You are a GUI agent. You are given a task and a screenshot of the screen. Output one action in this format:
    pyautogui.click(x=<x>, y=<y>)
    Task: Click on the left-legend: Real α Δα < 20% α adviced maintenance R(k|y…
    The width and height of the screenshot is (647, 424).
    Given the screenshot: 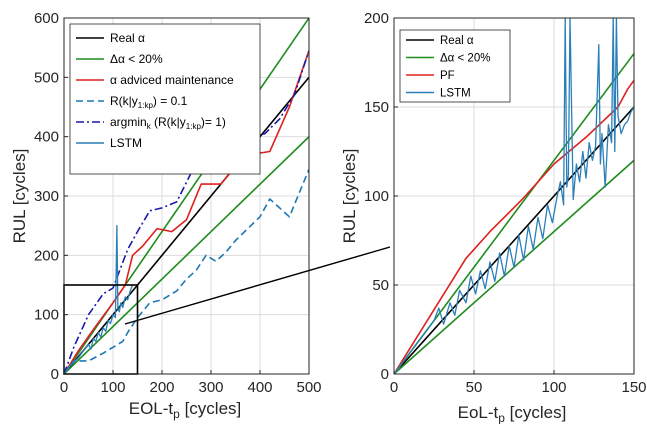 What is the action you would take?
    pyautogui.click(x=165, y=99)
    